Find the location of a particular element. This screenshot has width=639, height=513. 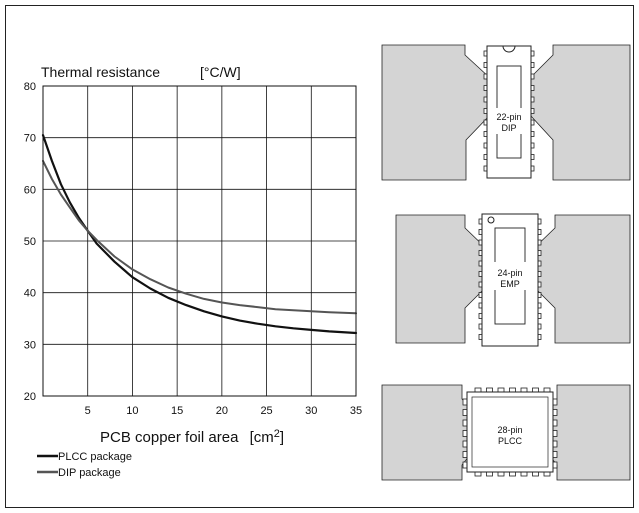

y-tick-labels: 20 30 40 50 60 70 80 is located at coordinates (30, 242).